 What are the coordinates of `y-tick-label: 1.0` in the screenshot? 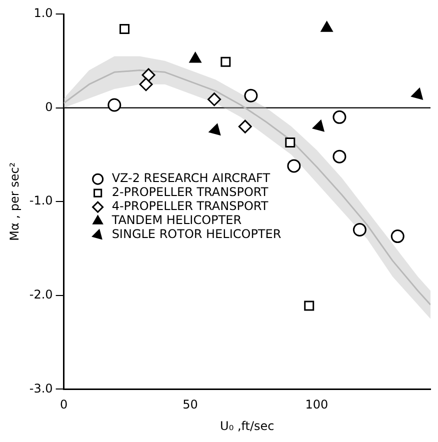 It's located at (43, 13).